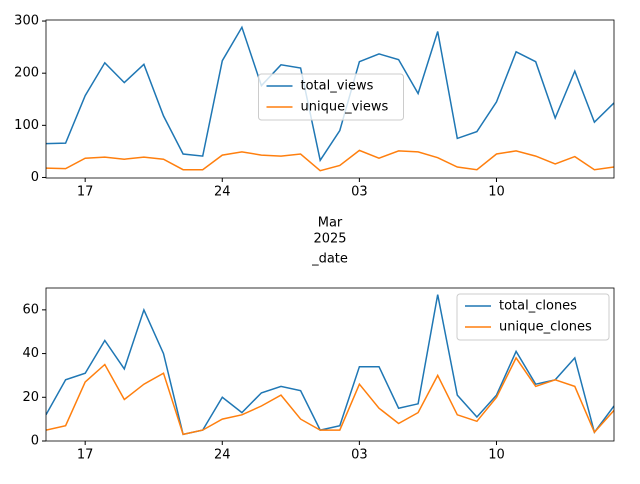 The image size is (640, 484). I want to click on y-tick-label: 20, so click(30, 397).